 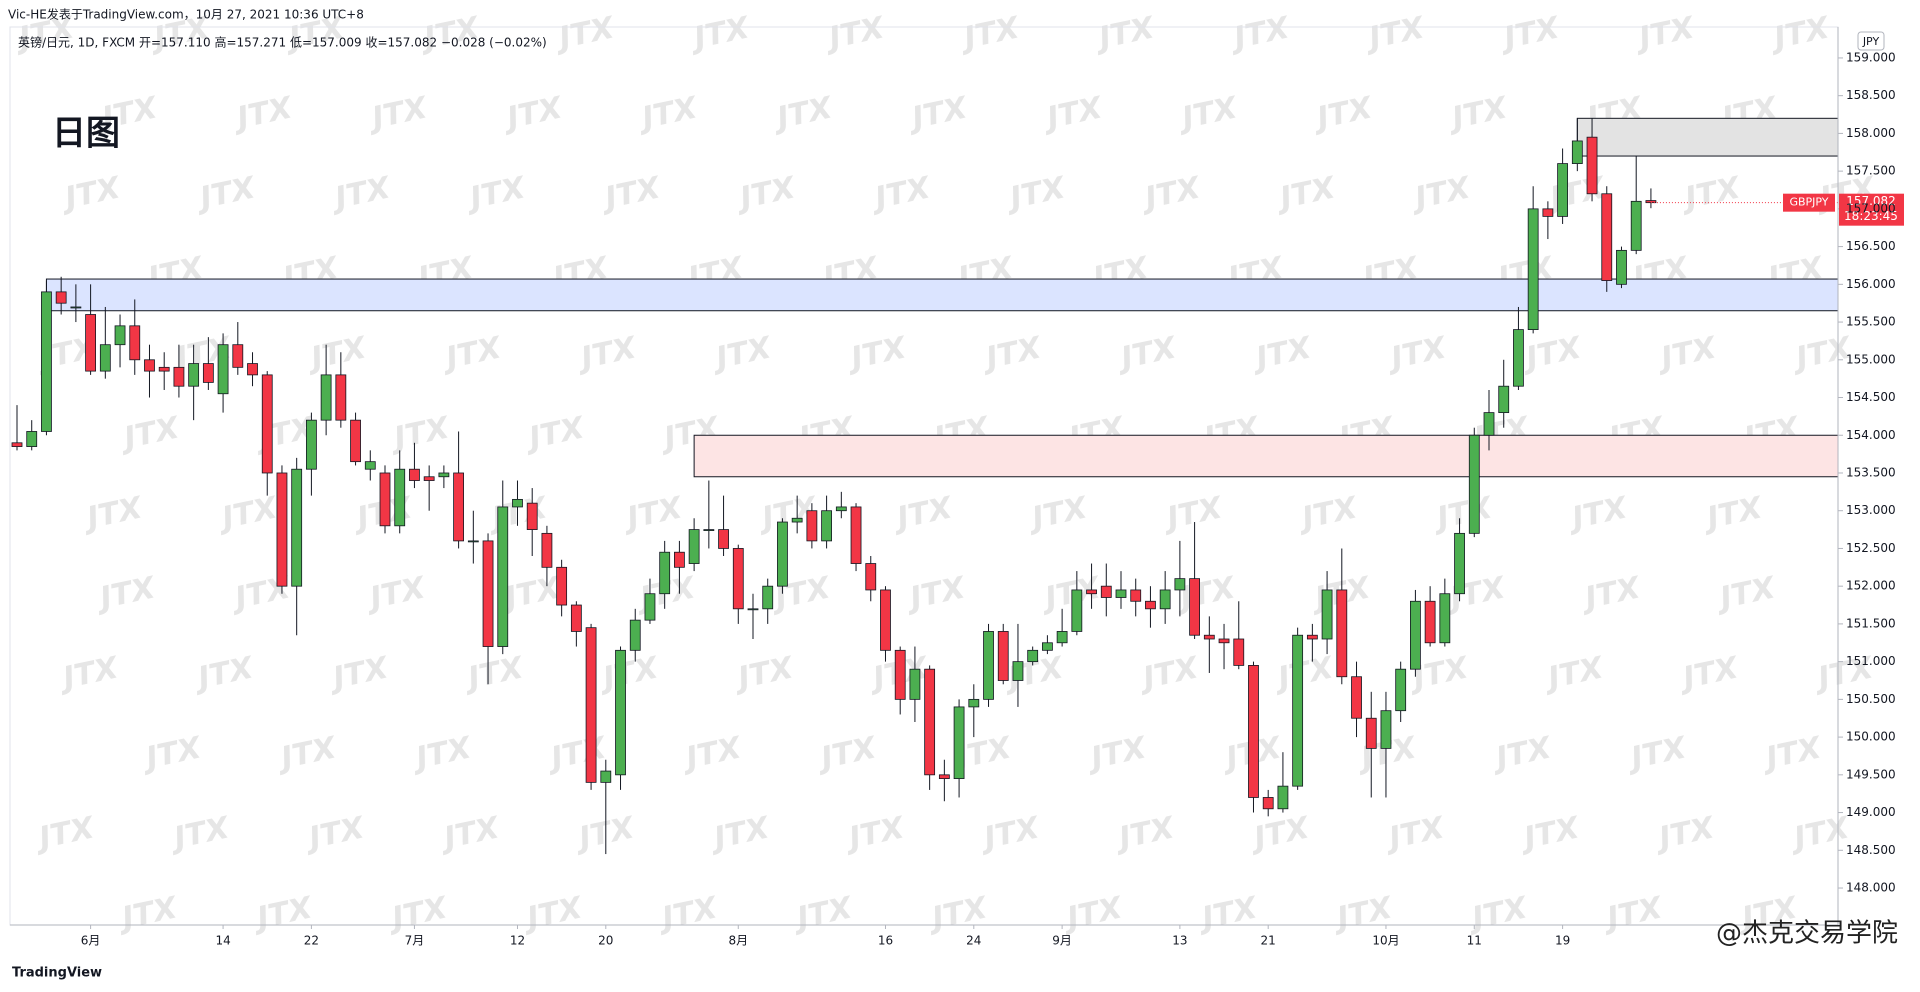 What do you see at coordinates (1871, 95) in the screenshot?
I see `y-tick-label: 158.500` at bounding box center [1871, 95].